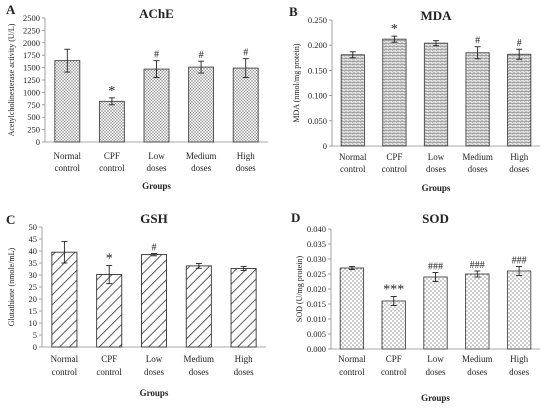 Image resolution: width=550 pixels, height=408 pixels. What do you see at coordinates (11, 286) in the screenshot?
I see `y-axis-label: Glutathione (nmole/mL)` at bounding box center [11, 286].